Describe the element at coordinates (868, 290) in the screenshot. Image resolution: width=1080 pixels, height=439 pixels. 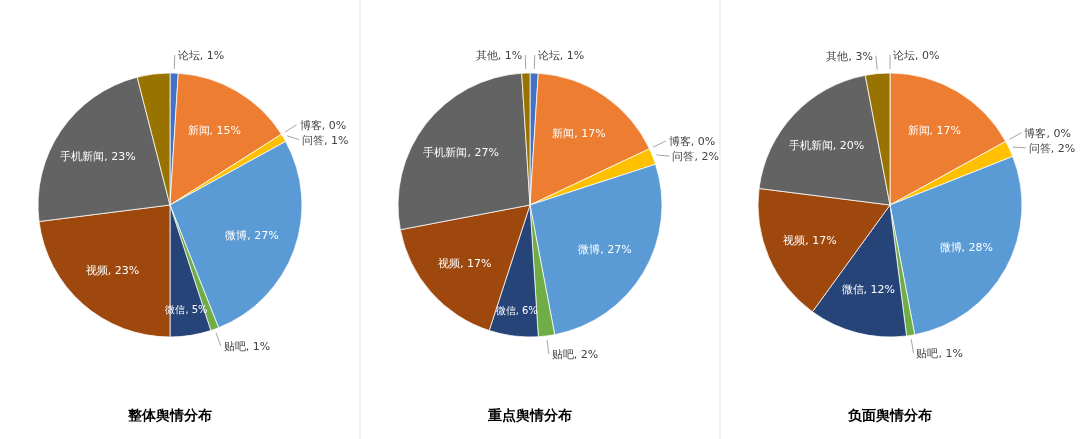
I see `slice-label: 微信, 12%` at that location.